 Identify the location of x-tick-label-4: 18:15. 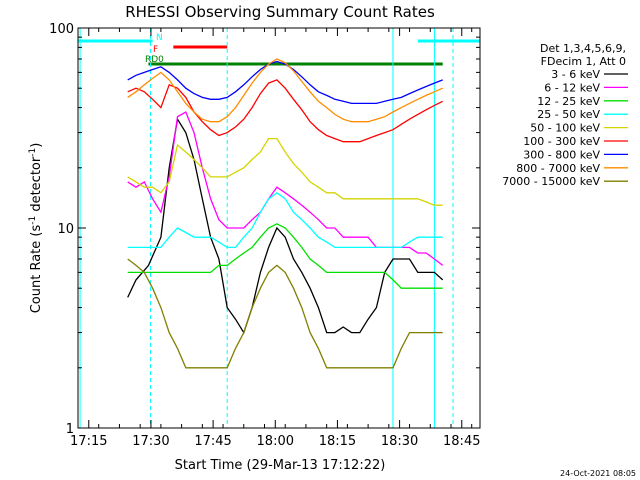
(337, 441).